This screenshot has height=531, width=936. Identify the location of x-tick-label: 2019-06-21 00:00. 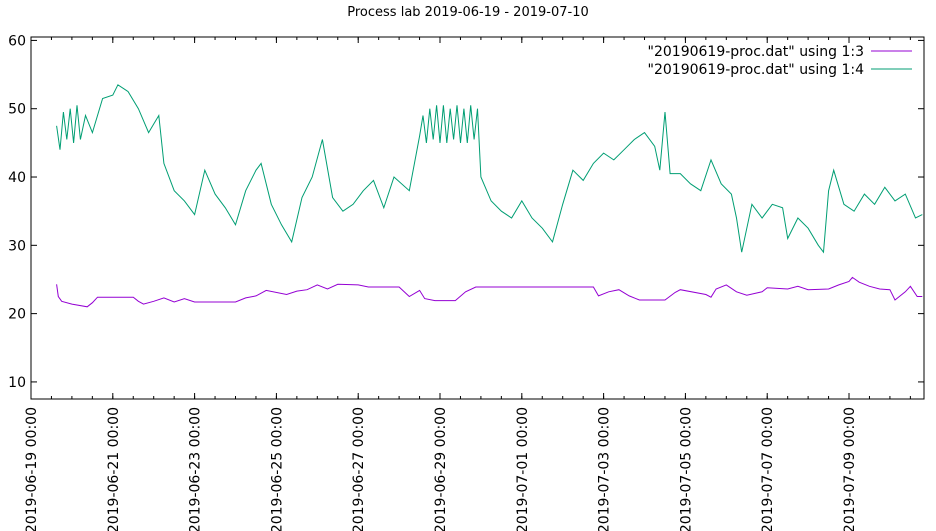
(114, 469).